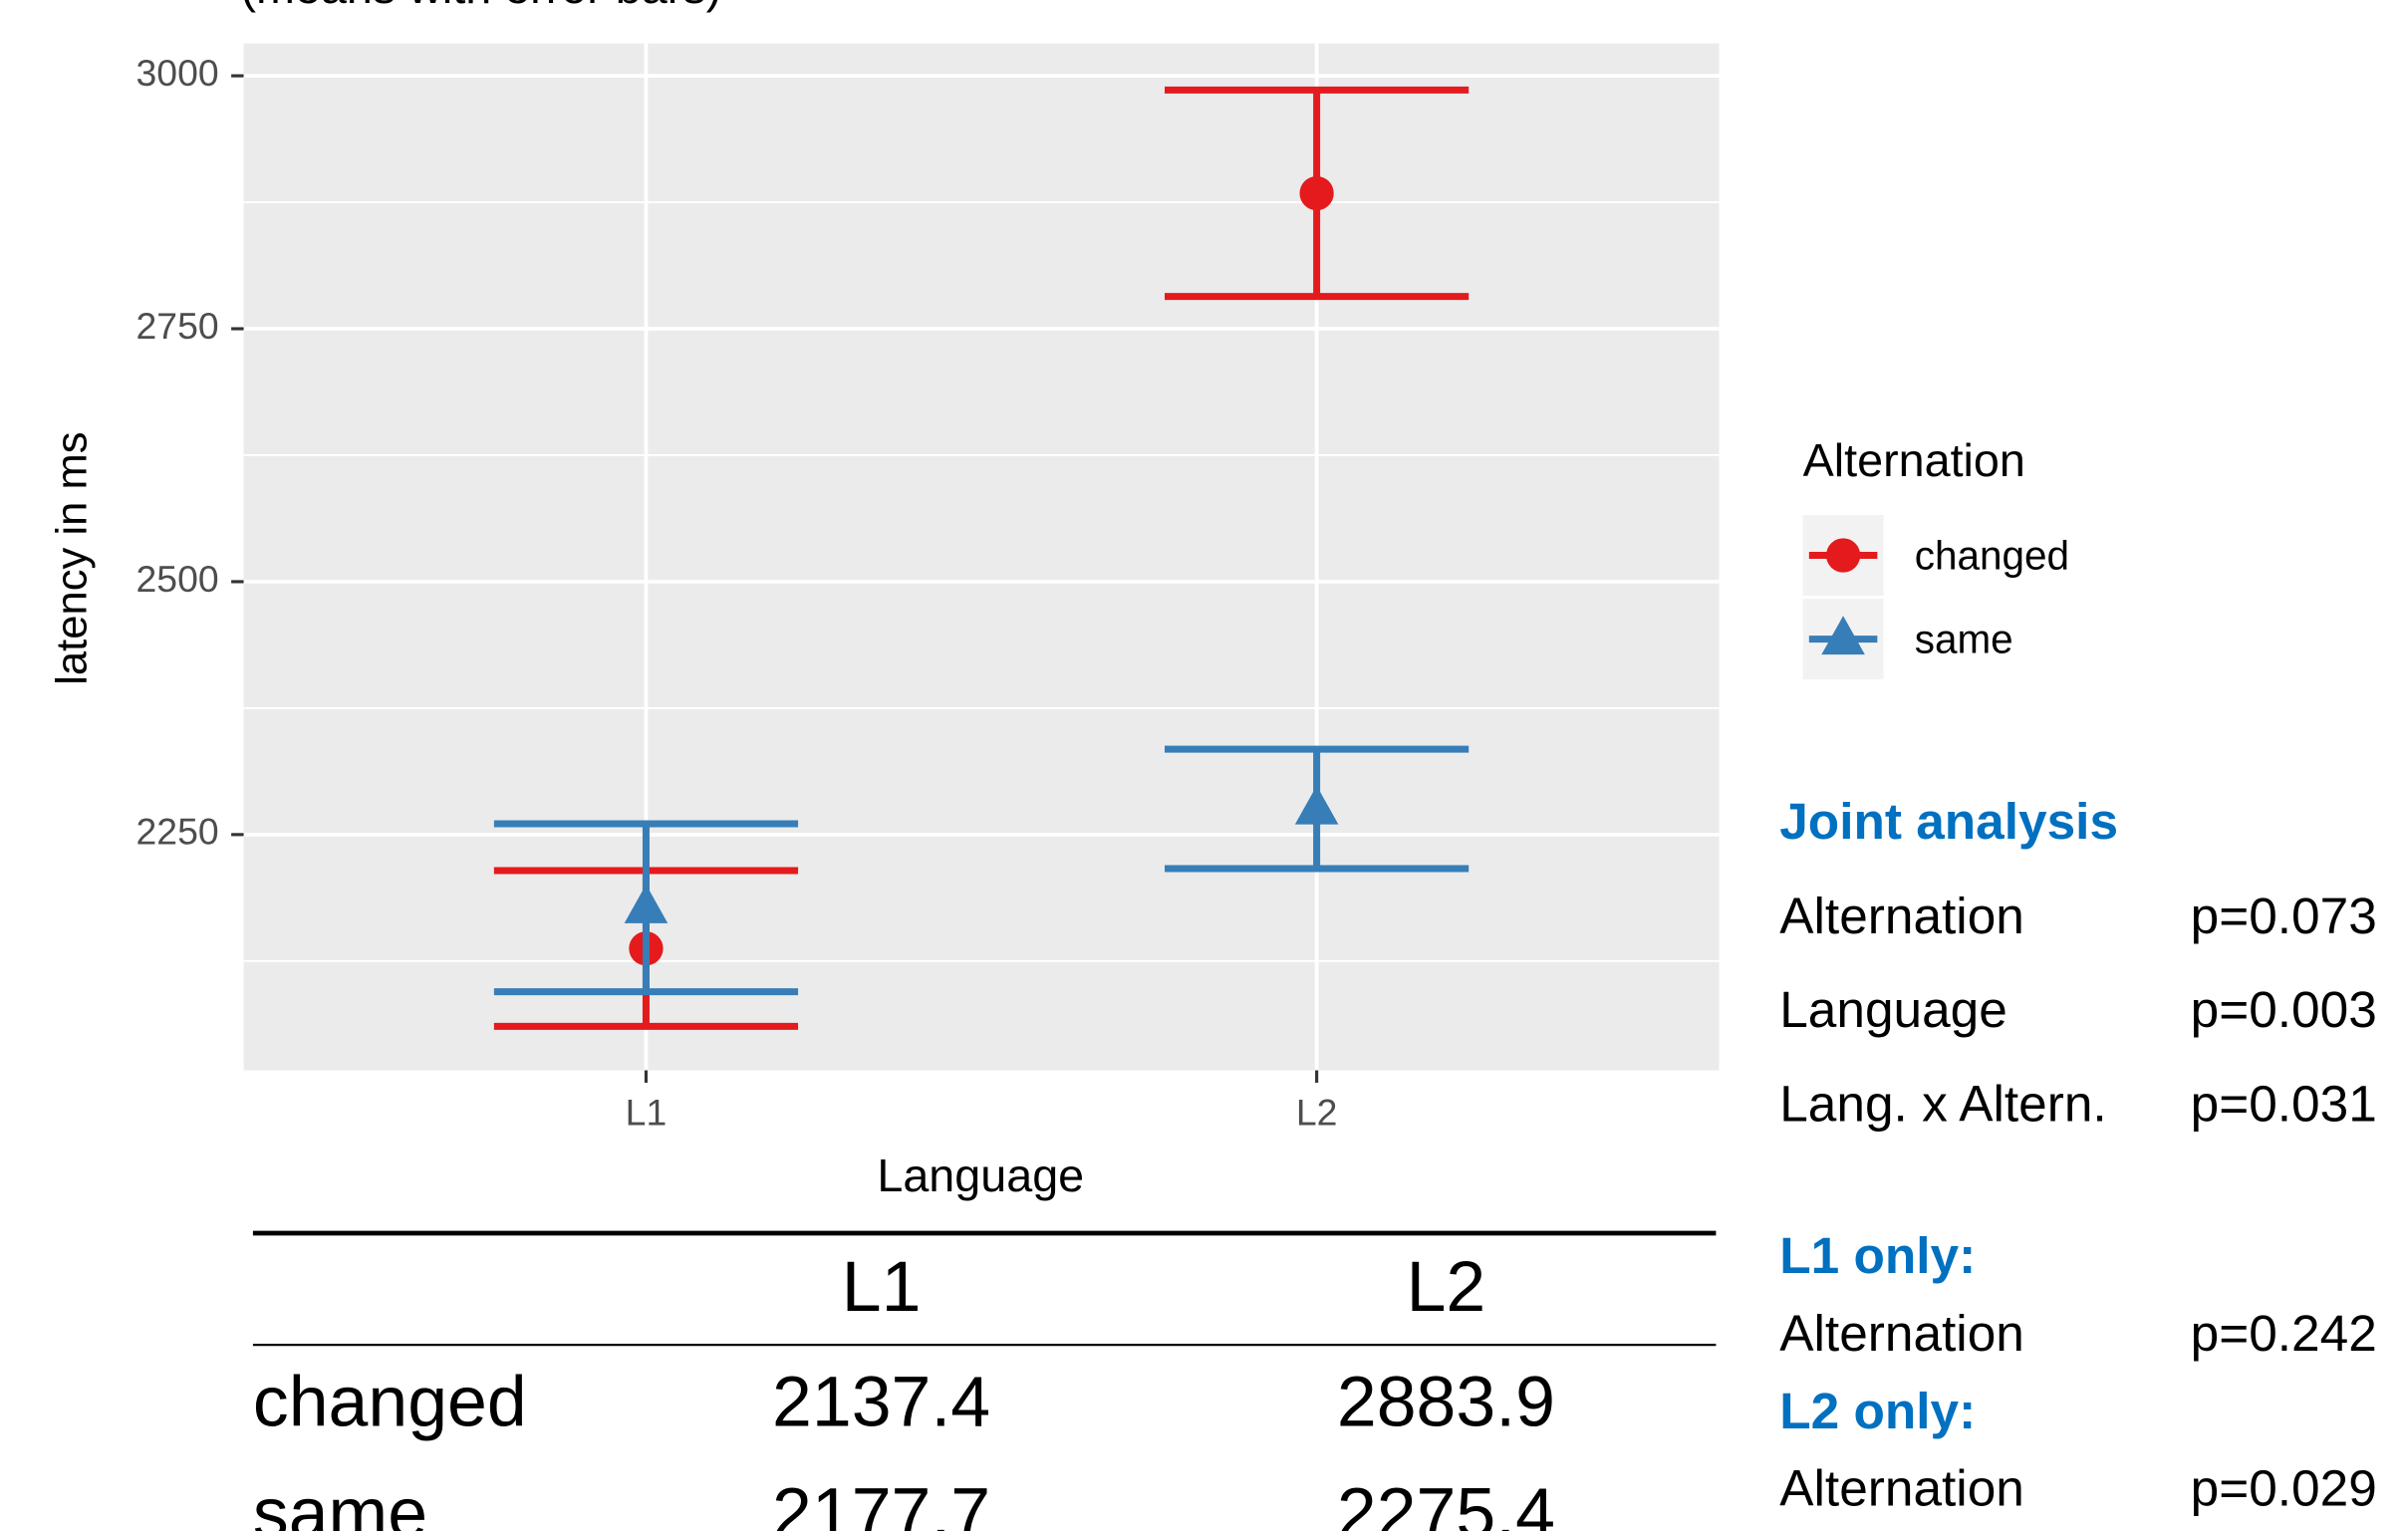 The image size is (2408, 1531). I want to click on y-tick-label: 2250, so click(177, 832).